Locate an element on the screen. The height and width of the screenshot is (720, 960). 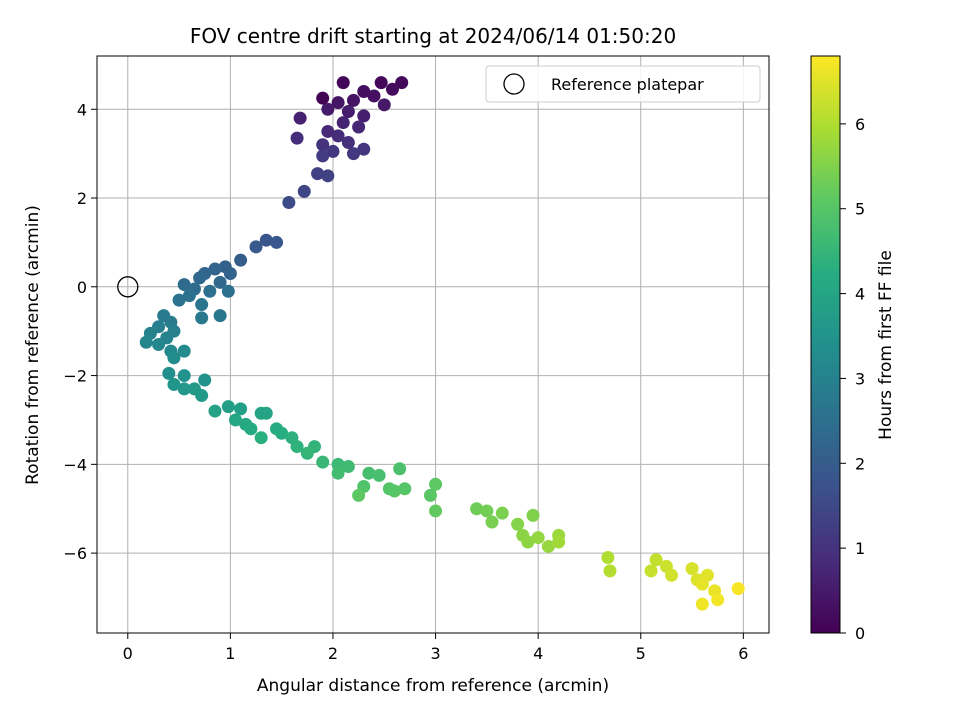
y-tick-label: −6 is located at coordinates (75, 553).